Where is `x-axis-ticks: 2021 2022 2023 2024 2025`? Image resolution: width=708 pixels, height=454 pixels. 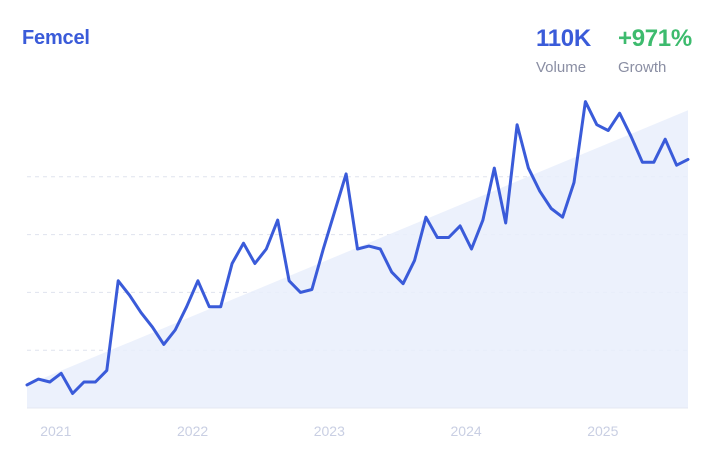 x-axis-ticks: 2021 2022 2023 2024 2025 is located at coordinates (329, 431).